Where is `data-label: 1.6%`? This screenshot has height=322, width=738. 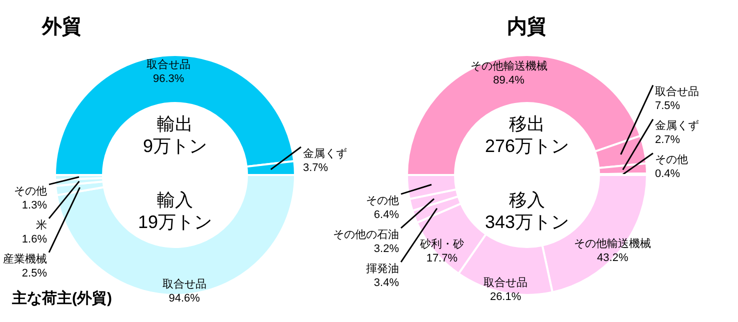 data-label: 1.6% is located at coordinates (35, 239).